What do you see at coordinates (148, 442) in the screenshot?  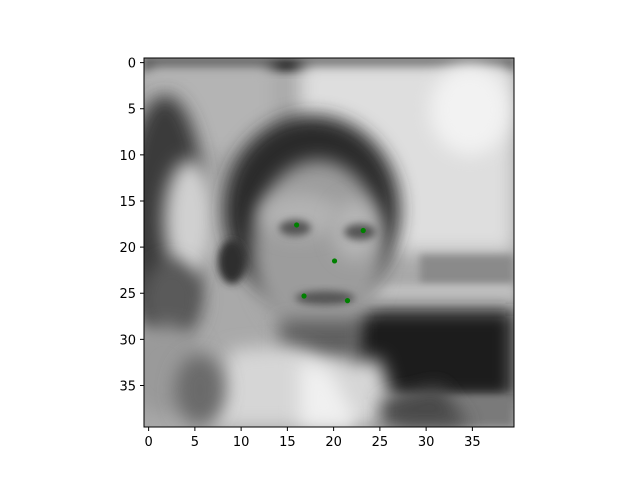 I see `x-tick-label: 0` at bounding box center [148, 442].